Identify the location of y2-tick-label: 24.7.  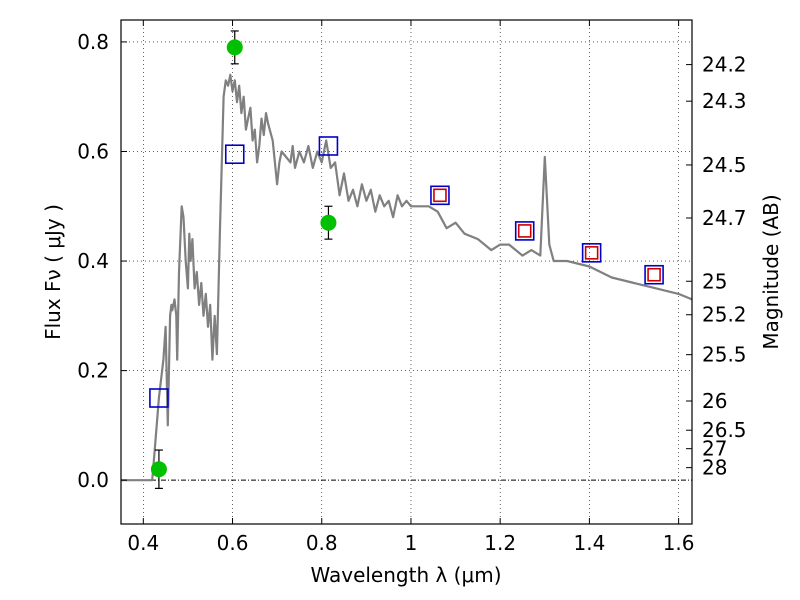
(724, 218).